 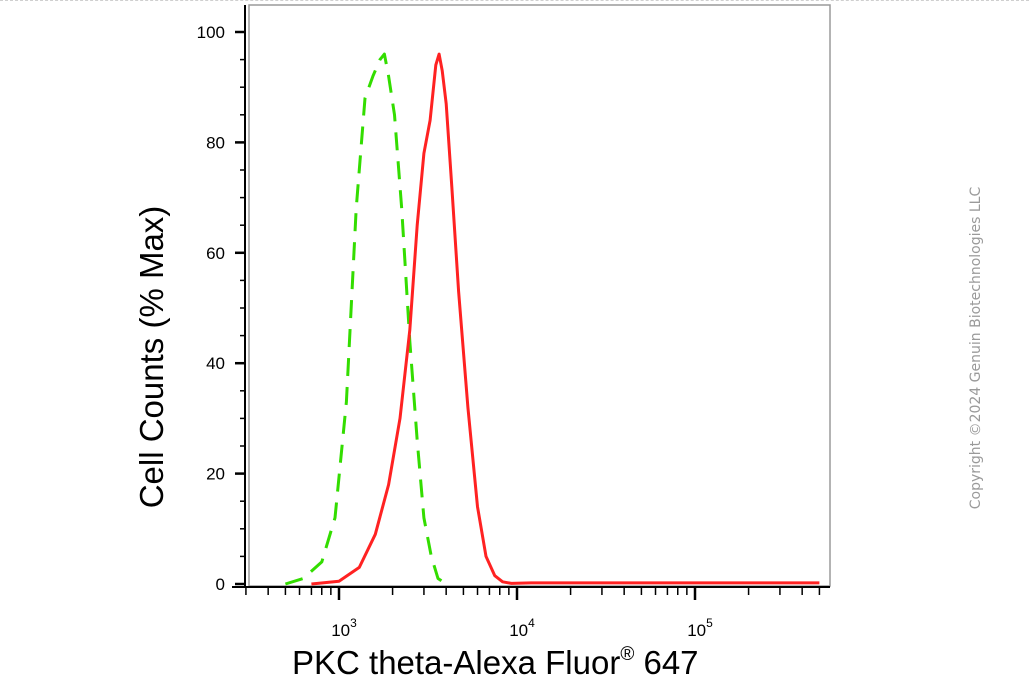 I want to click on x-axis-label-main: PKC theta-Alexa Fluor, so click(x=456, y=662).